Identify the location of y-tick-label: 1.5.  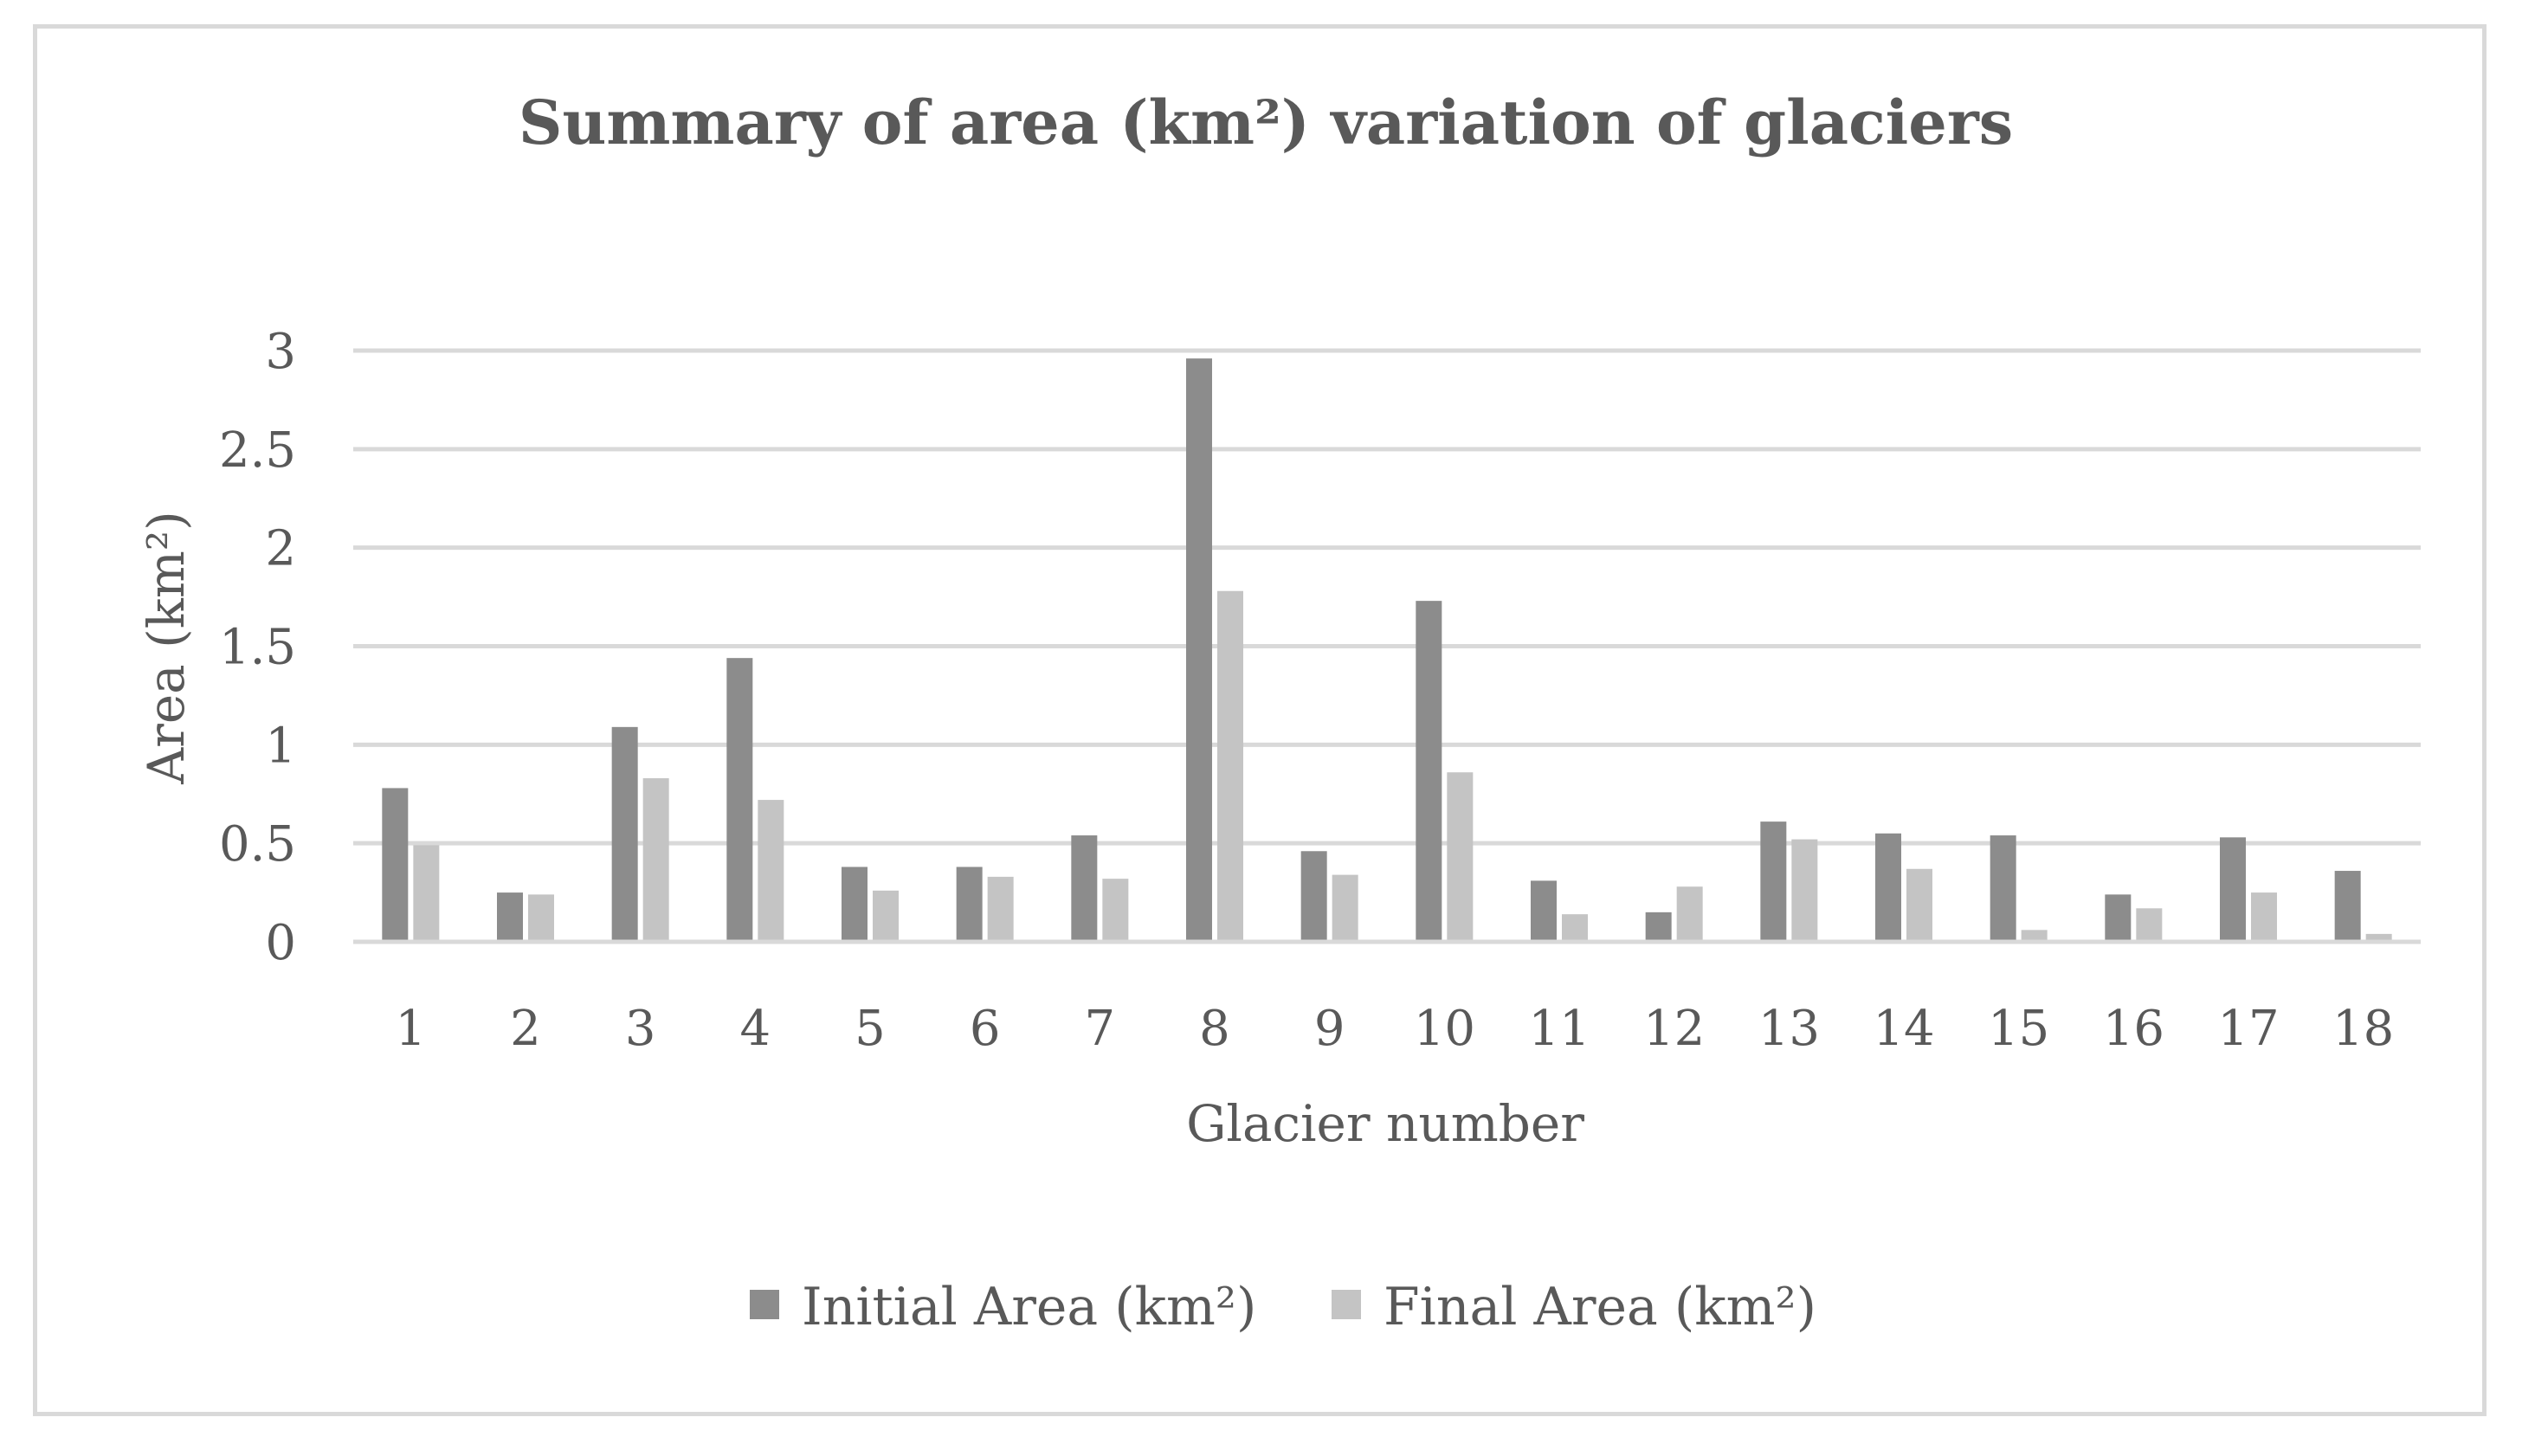
(257, 648).